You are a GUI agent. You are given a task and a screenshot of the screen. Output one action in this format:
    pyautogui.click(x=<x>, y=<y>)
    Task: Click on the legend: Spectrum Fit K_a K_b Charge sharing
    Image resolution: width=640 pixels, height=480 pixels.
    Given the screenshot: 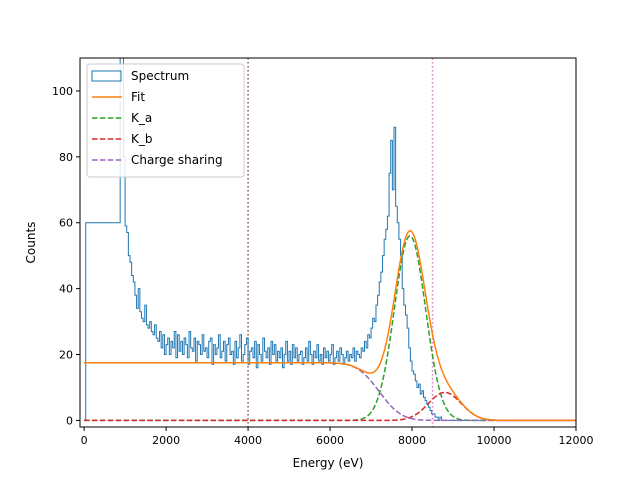 What is the action you would take?
    pyautogui.click(x=165, y=120)
    